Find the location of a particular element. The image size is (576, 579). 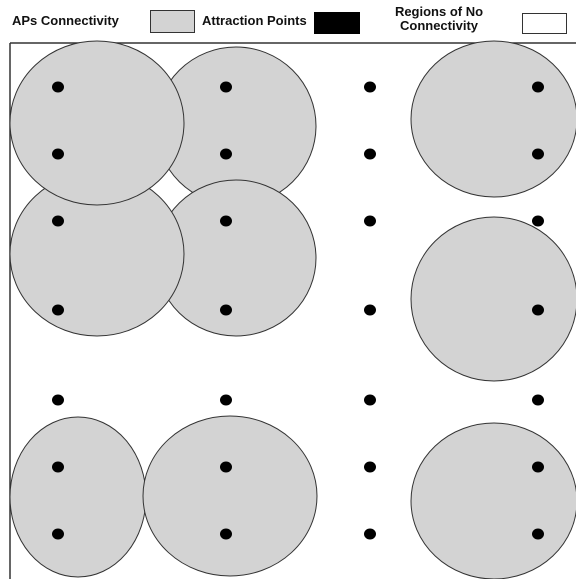

legend-no-connectivity-line2: Connectivity is located at coordinates (438, 25).